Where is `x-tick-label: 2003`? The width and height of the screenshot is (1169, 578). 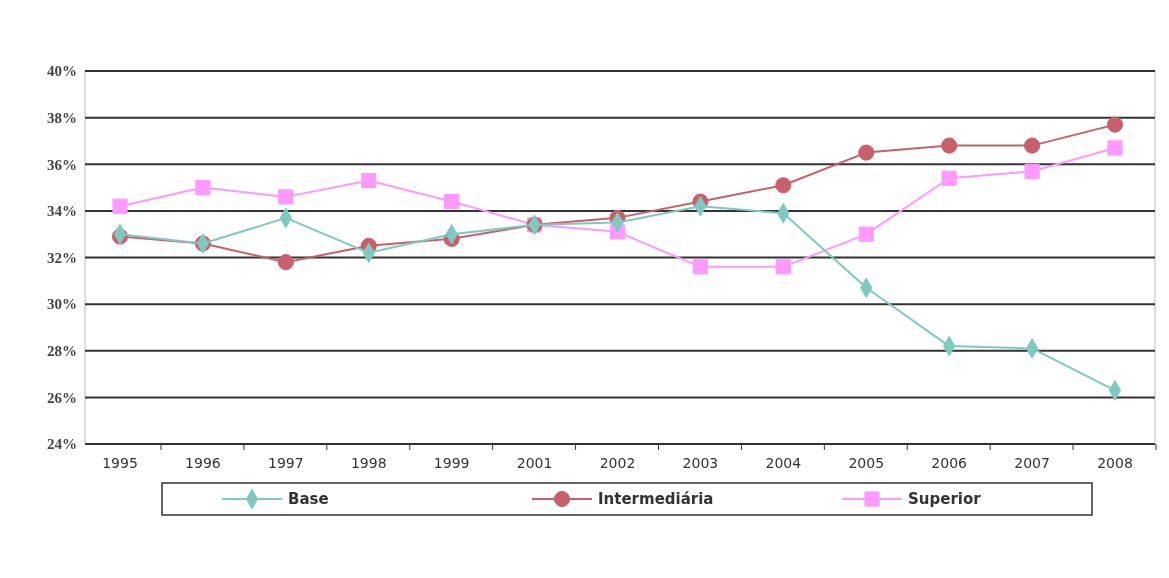 x-tick-label: 2003 is located at coordinates (700, 463).